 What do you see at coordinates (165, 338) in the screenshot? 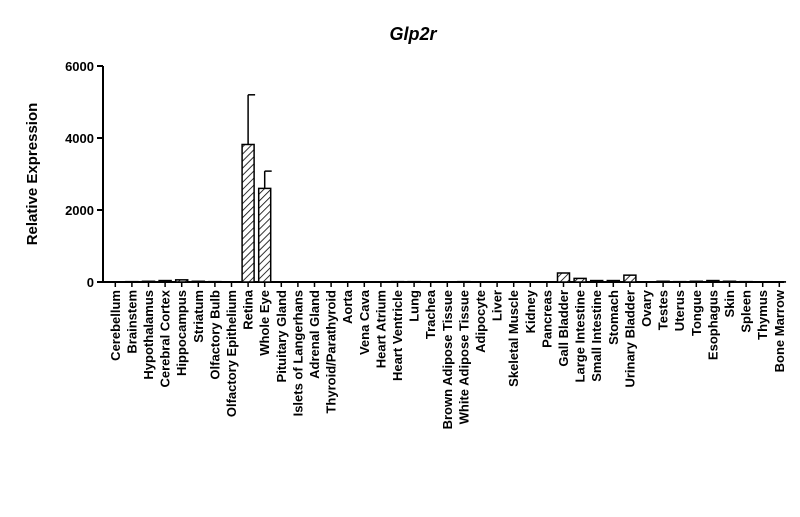
I see `x-tick-label: Cerebral Cortex` at bounding box center [165, 338].